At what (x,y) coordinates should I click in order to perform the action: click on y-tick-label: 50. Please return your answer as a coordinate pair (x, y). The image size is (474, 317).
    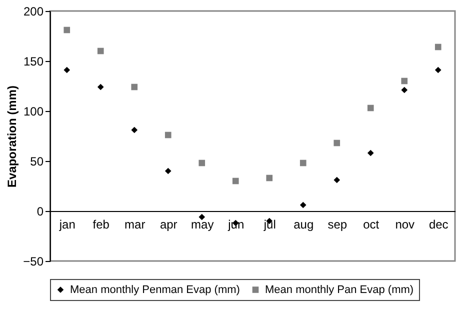
    Looking at the image, I should click on (37, 161).